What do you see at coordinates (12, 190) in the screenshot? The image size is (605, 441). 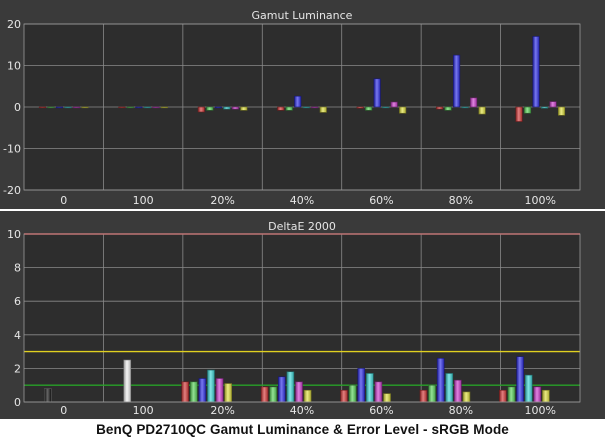 I see `chart1-ytick-label: -20` at bounding box center [12, 190].